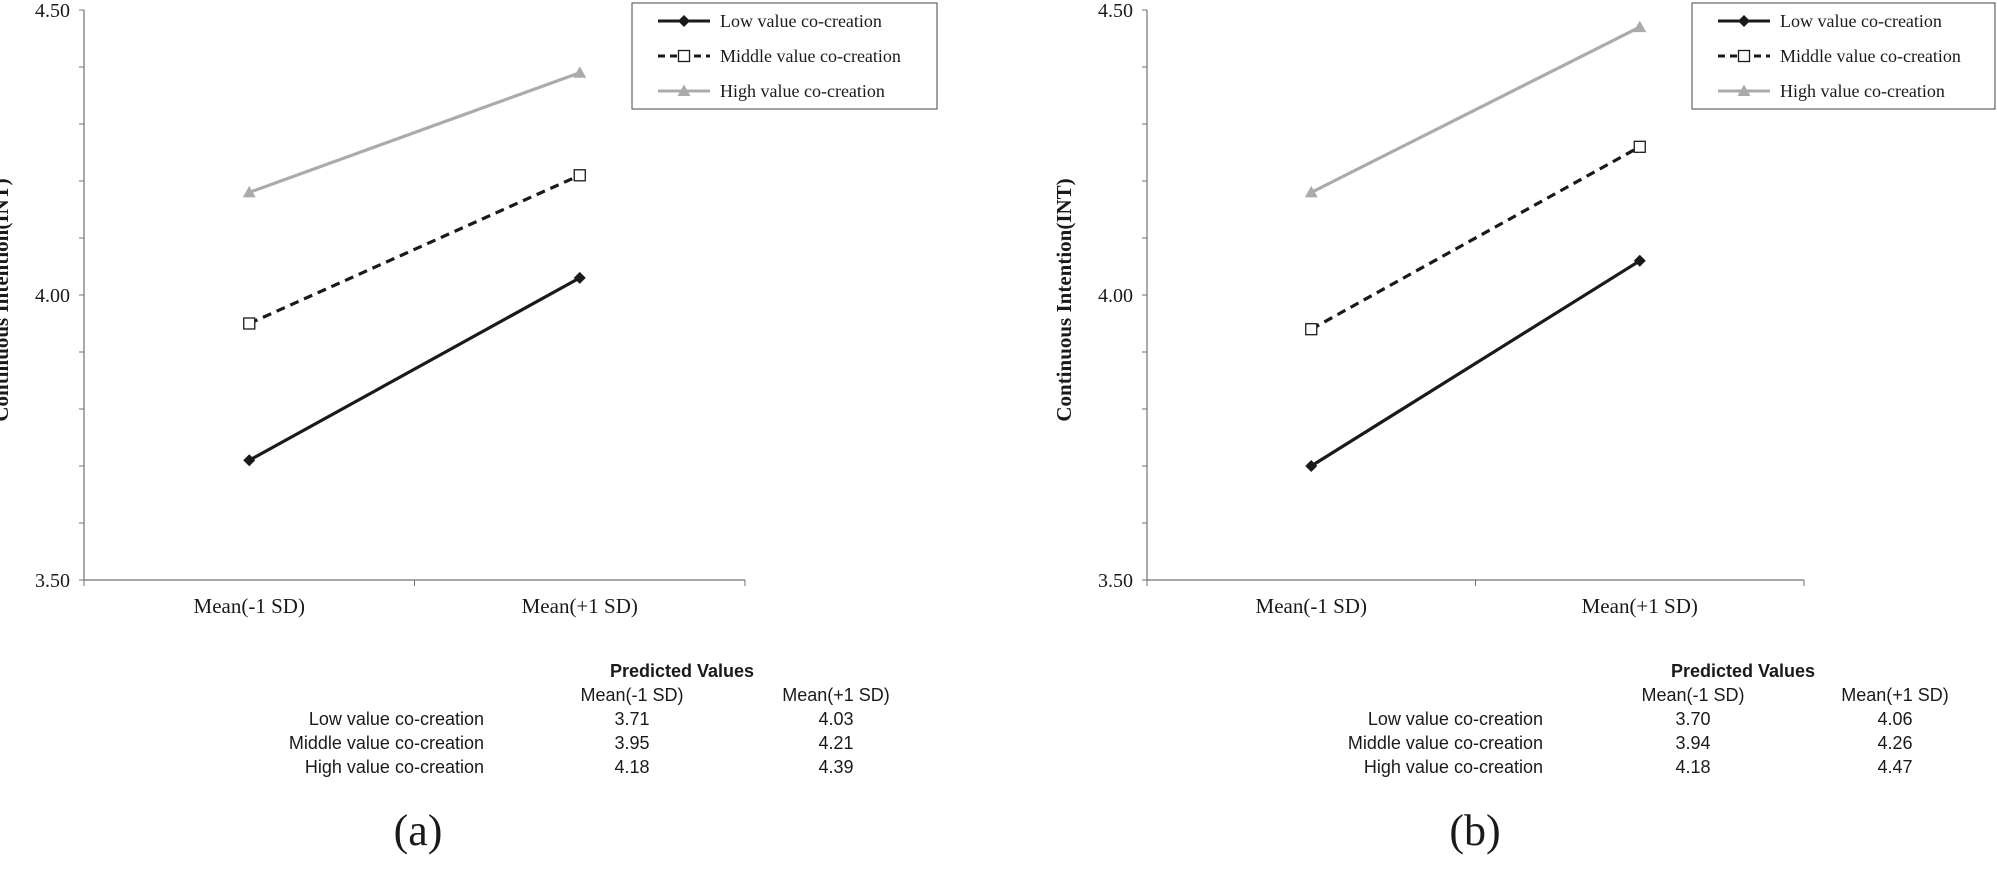 The width and height of the screenshot is (1997, 870). Describe the element at coordinates (1692, 743) in the screenshot. I see `table-cell: 3.94` at that location.